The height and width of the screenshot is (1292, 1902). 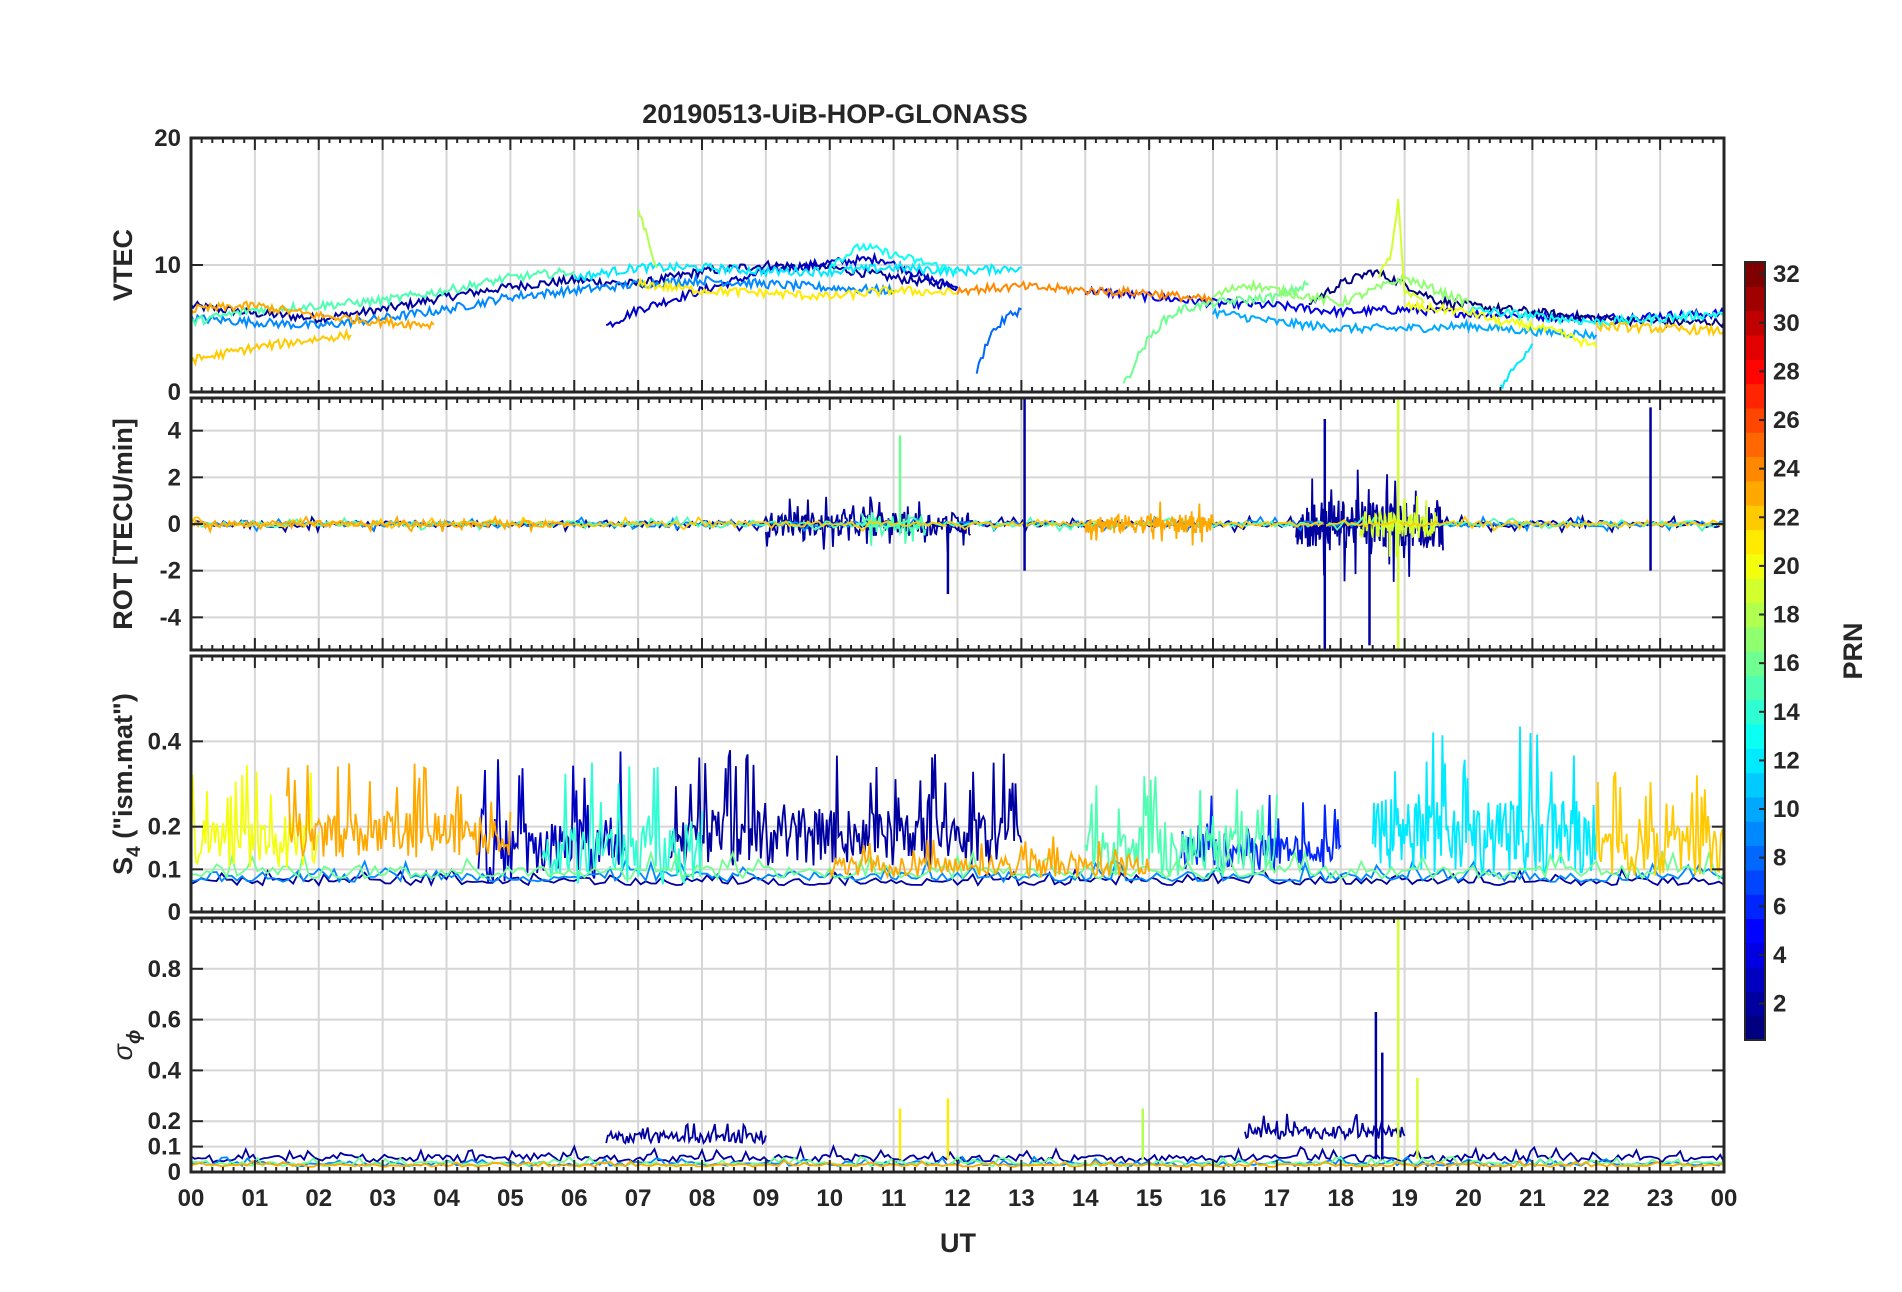 What do you see at coordinates (1786, 420) in the screenshot?
I see `colorbar-tick-label: 26` at bounding box center [1786, 420].